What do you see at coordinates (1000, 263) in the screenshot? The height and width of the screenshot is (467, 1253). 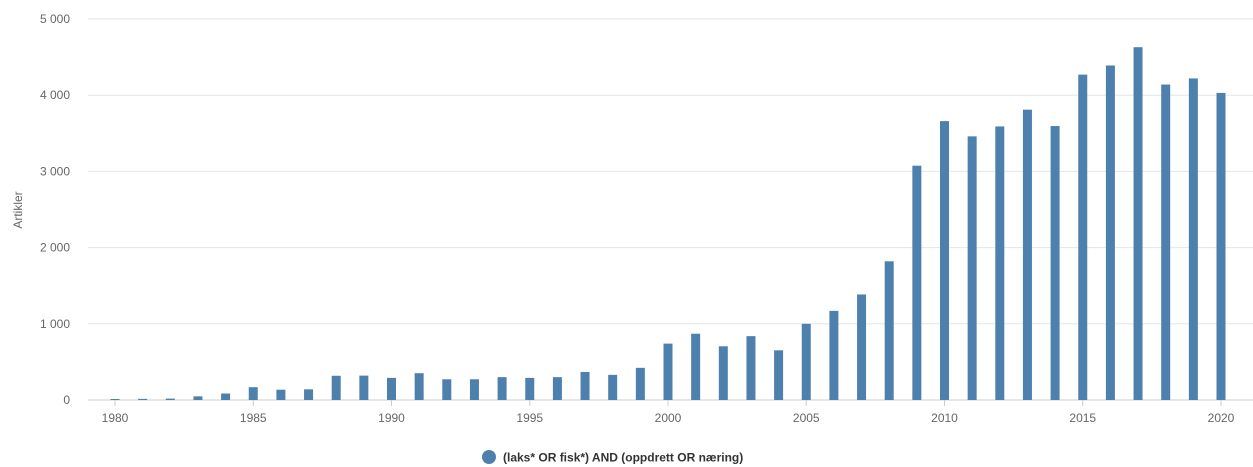 I see `bar-2012` at bounding box center [1000, 263].